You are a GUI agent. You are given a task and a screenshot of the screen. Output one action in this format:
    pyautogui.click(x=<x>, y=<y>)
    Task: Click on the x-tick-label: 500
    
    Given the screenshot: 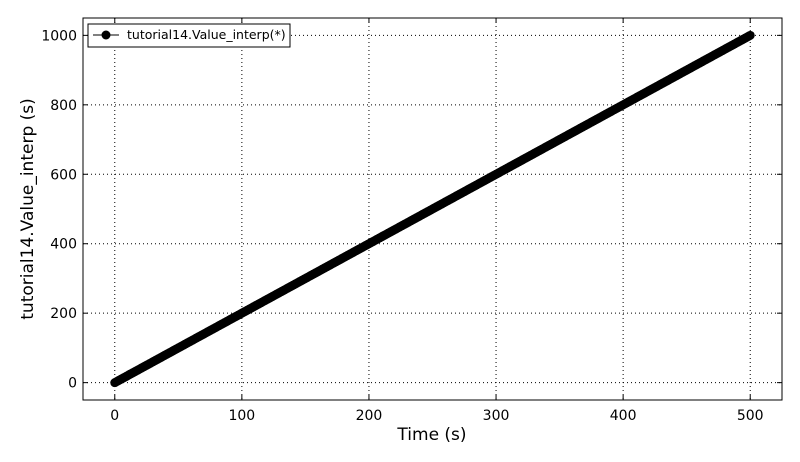 What is the action you would take?
    pyautogui.click(x=750, y=416)
    